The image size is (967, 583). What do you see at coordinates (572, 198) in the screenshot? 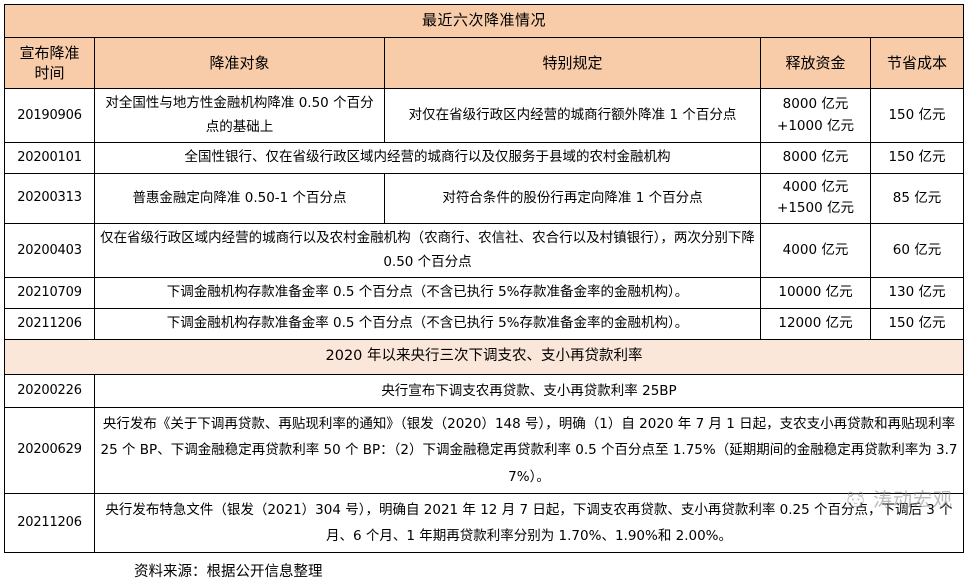
I see `row-special: 对符合条件的股份行再定向降准 1 个百分点` at bounding box center [572, 198].